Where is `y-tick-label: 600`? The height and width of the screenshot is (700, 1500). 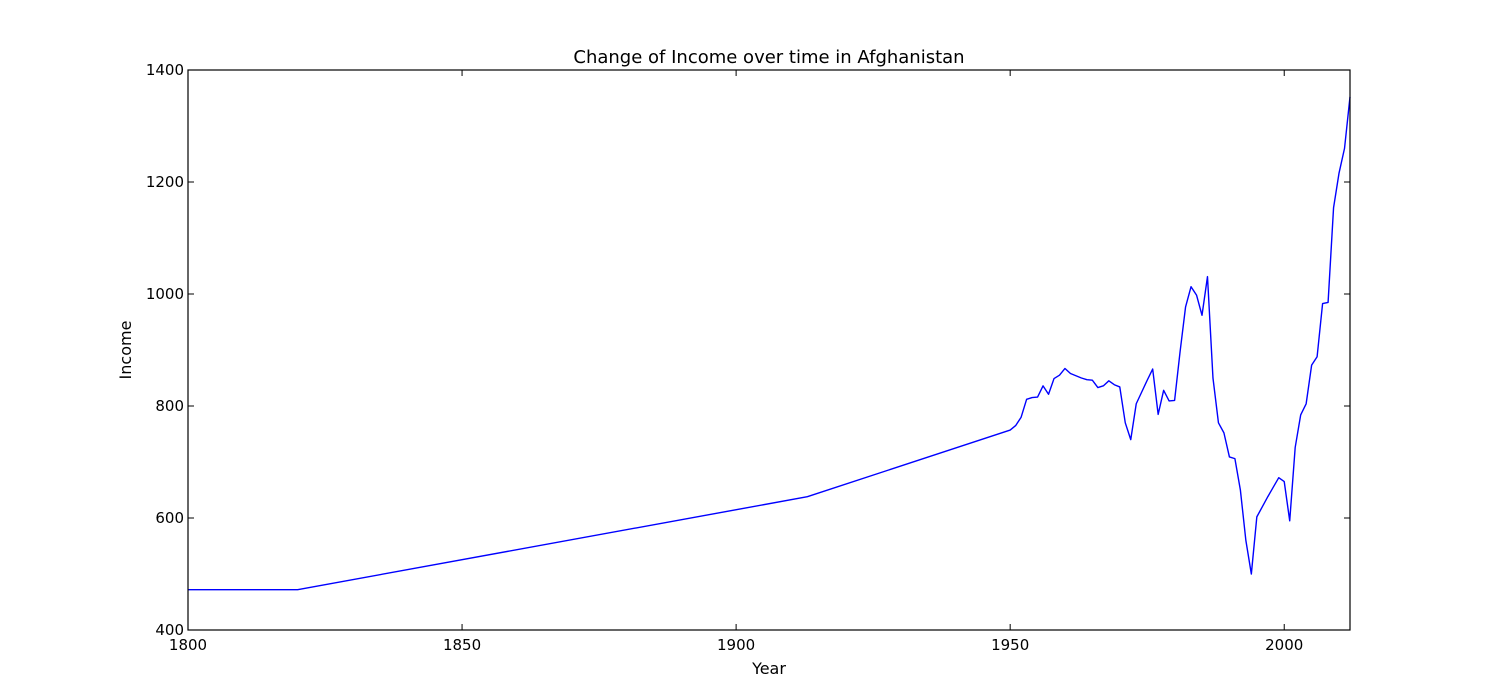
y-tick-label: 600 is located at coordinates (169, 518).